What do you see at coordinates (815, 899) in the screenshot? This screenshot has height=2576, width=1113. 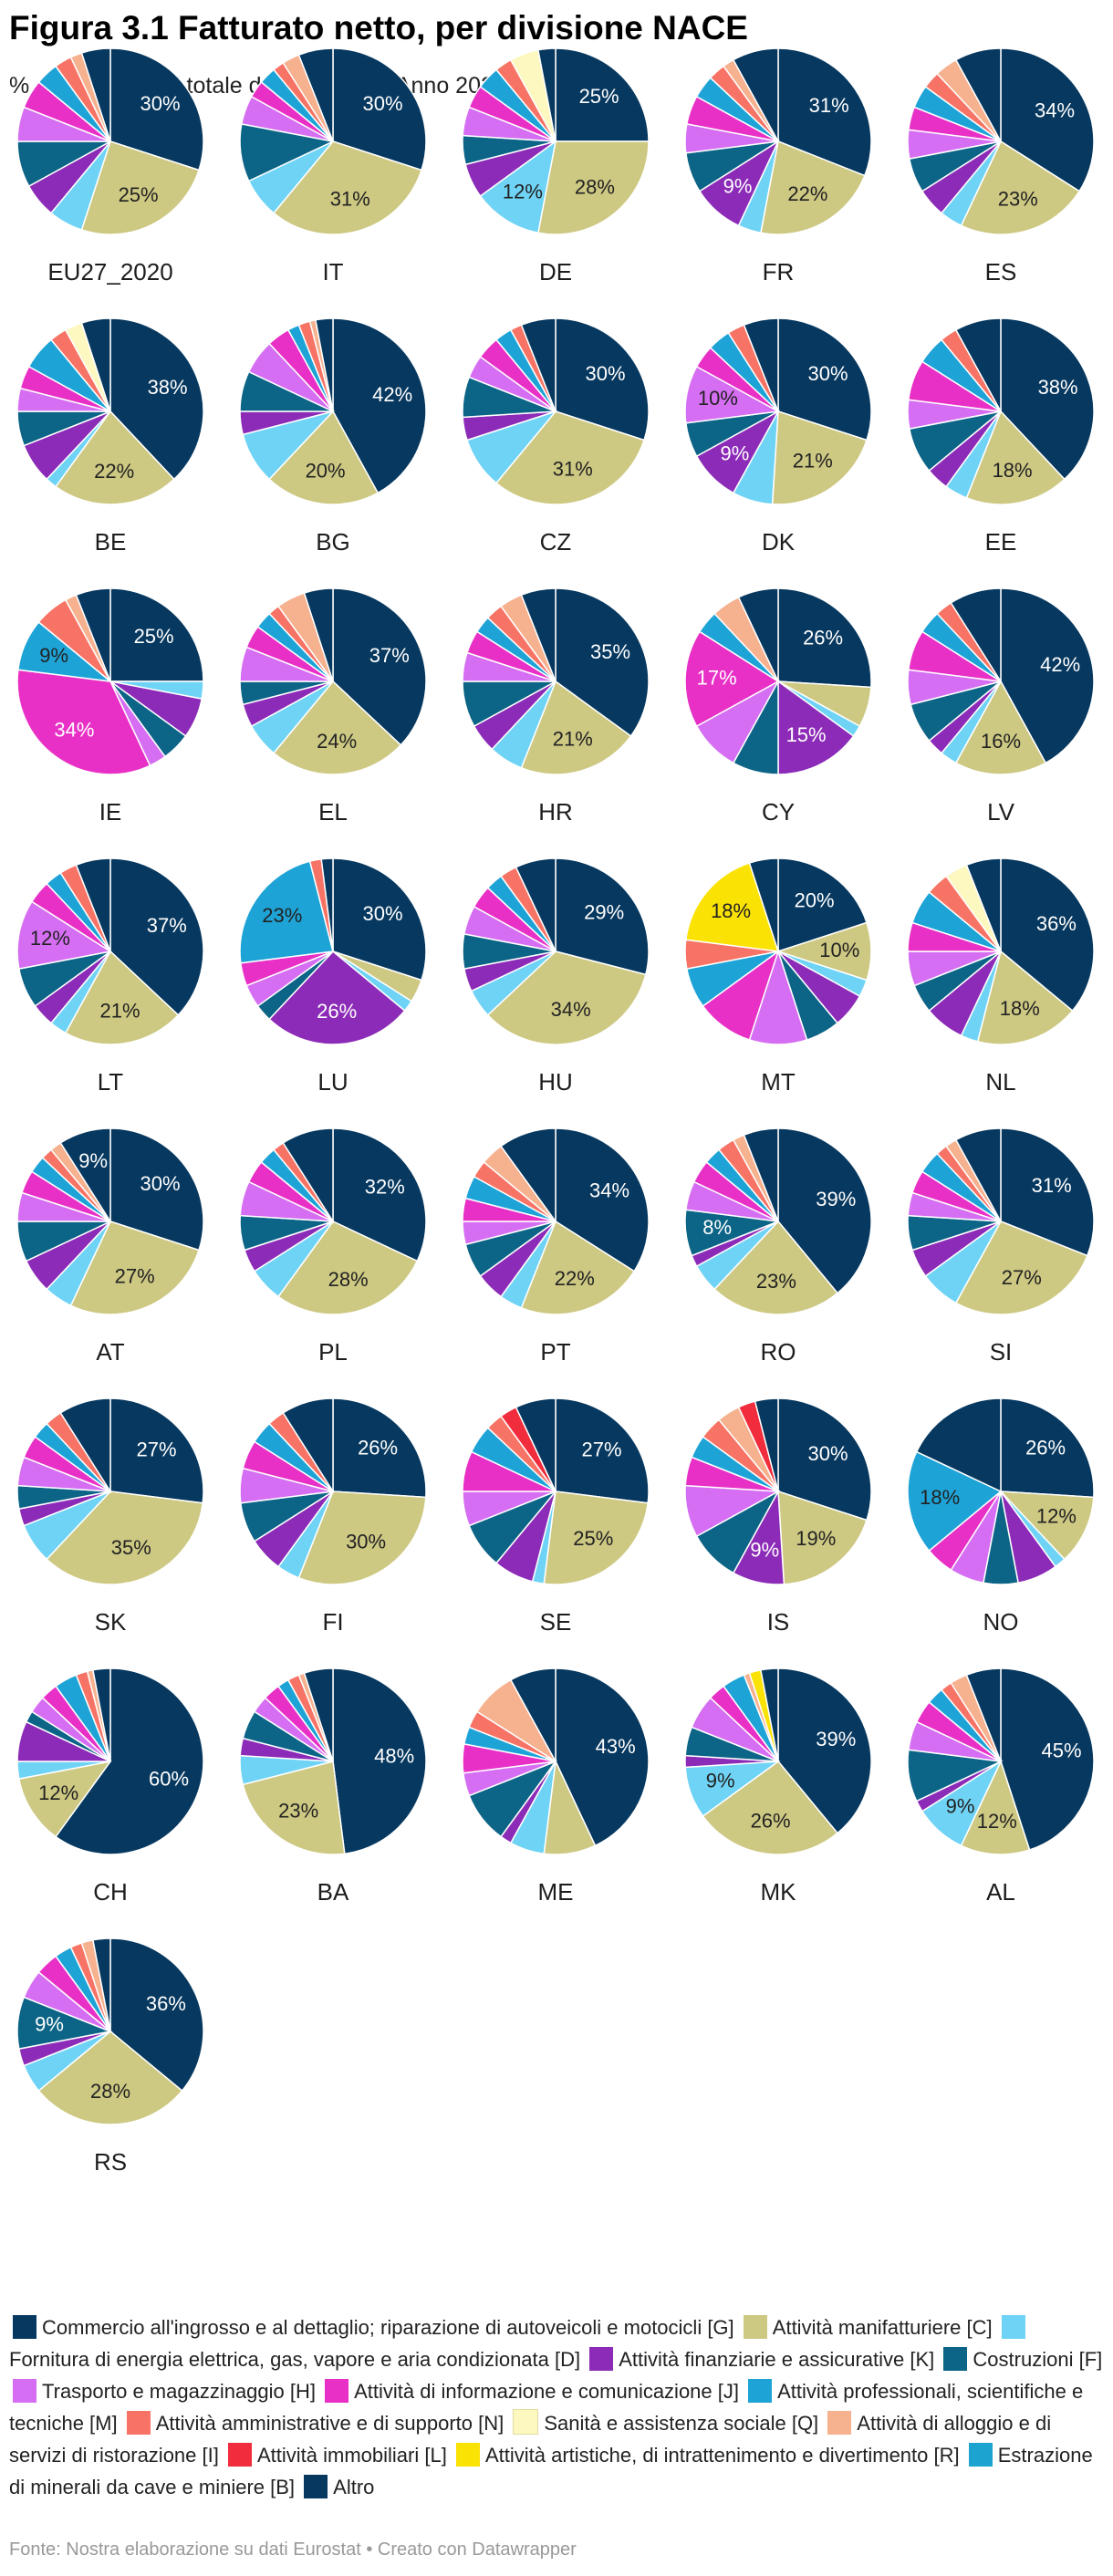 I see `slice-value-label: 20%` at bounding box center [815, 899].